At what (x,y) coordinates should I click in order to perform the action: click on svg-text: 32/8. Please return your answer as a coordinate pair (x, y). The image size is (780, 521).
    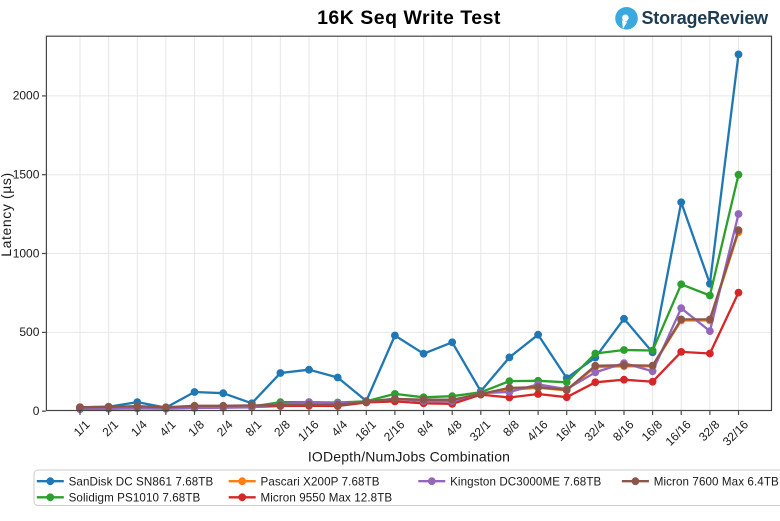
    Looking at the image, I should click on (709, 430).